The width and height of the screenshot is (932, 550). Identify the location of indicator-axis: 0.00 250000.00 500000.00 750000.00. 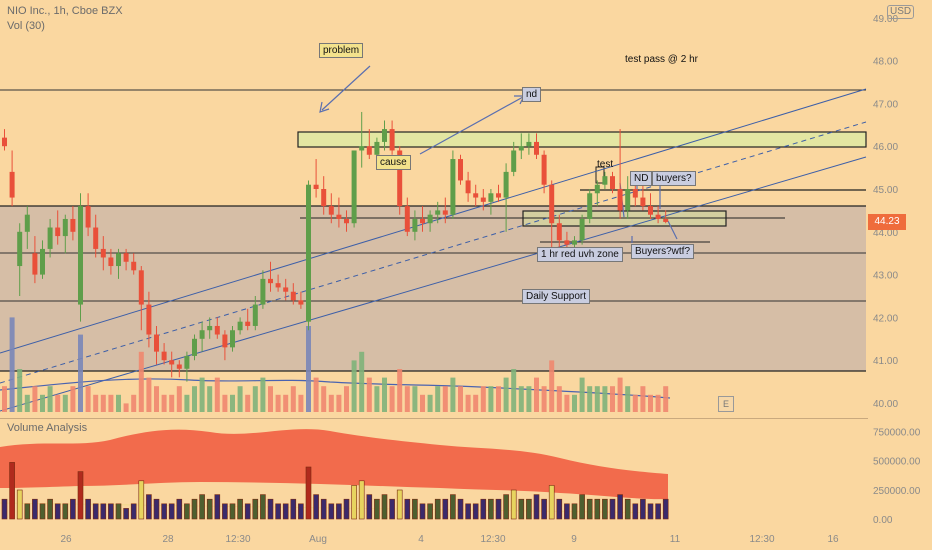
(897, 477).